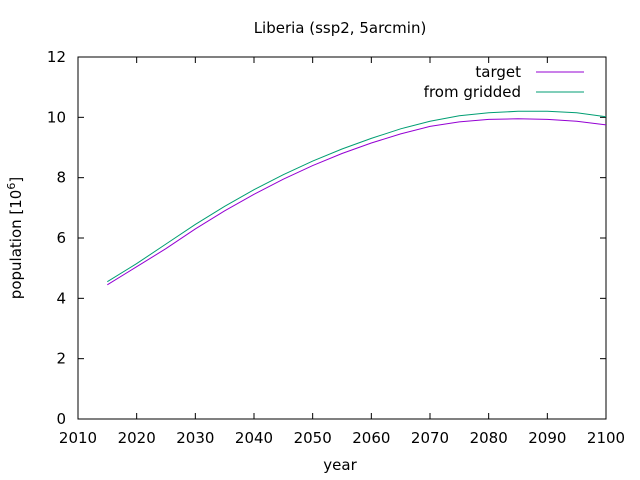 This screenshot has height=480, width=640. I want to click on y-axis-label: population [106], so click(15, 238).